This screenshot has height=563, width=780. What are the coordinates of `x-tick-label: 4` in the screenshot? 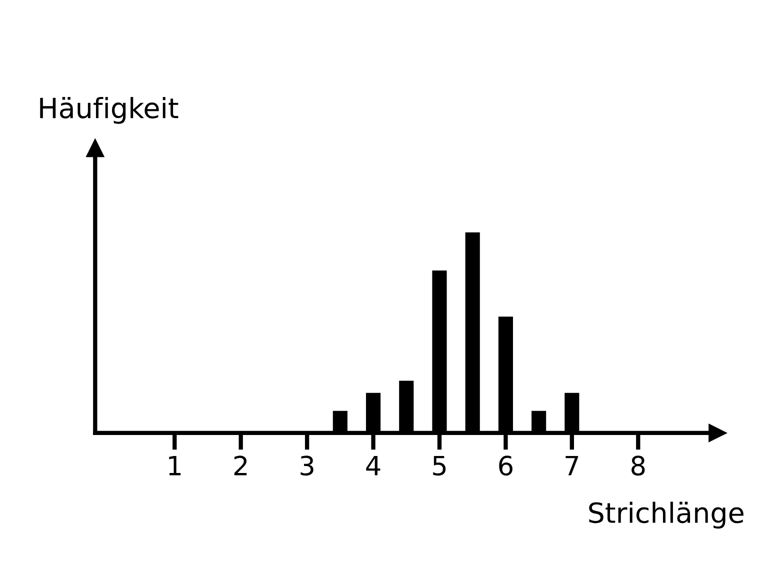 It's located at (373, 466).